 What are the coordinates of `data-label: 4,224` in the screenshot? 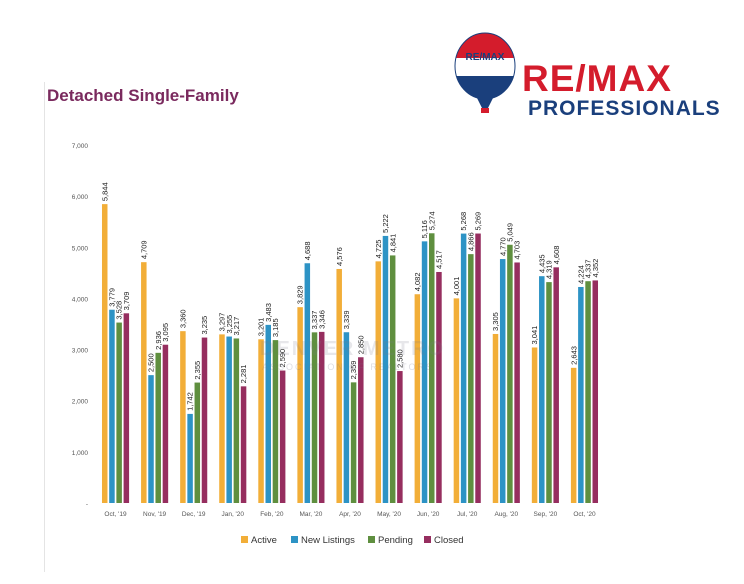 It's located at (580, 274).